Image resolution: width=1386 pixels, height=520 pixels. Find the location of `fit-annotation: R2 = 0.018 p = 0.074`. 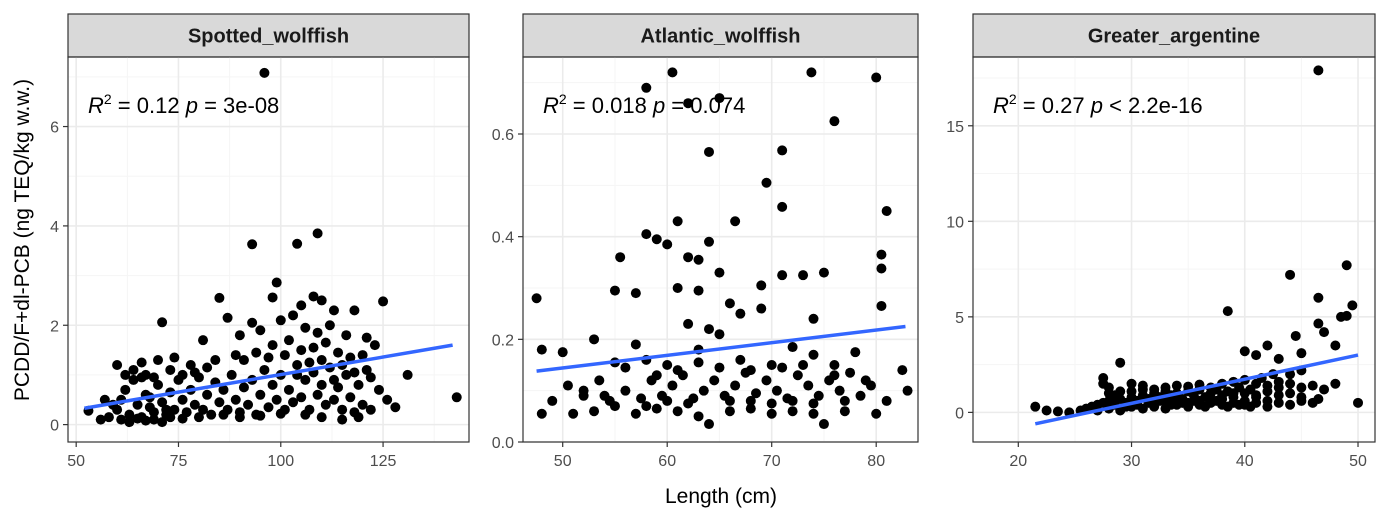

fit-annotation: R2 = 0.018 p = 0.074 is located at coordinates (644, 104).